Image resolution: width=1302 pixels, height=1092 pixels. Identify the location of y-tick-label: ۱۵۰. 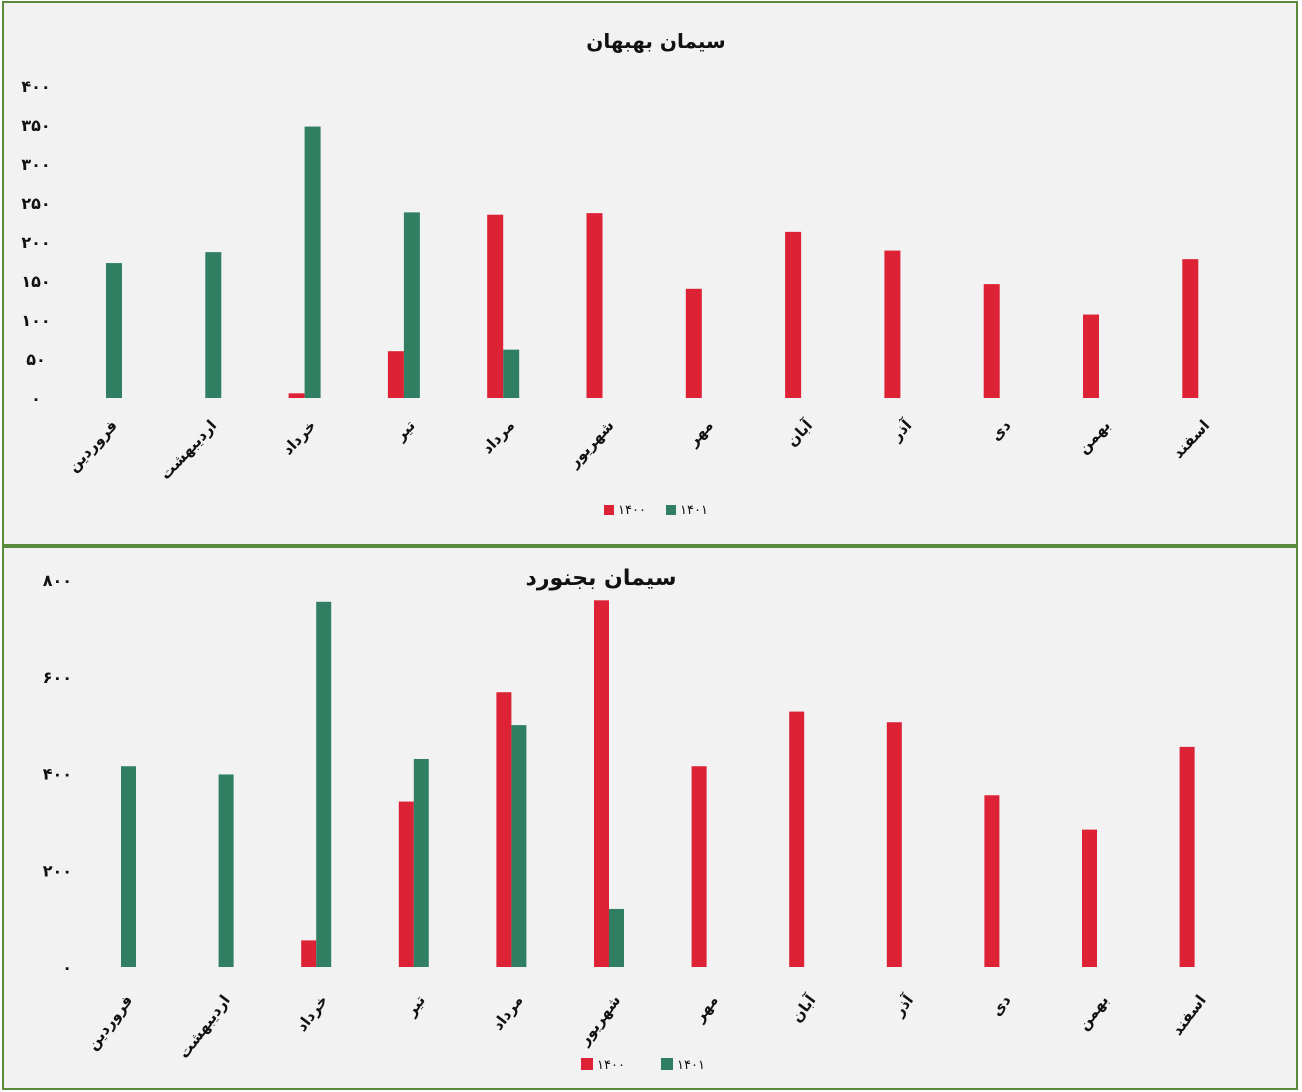
(35, 281).